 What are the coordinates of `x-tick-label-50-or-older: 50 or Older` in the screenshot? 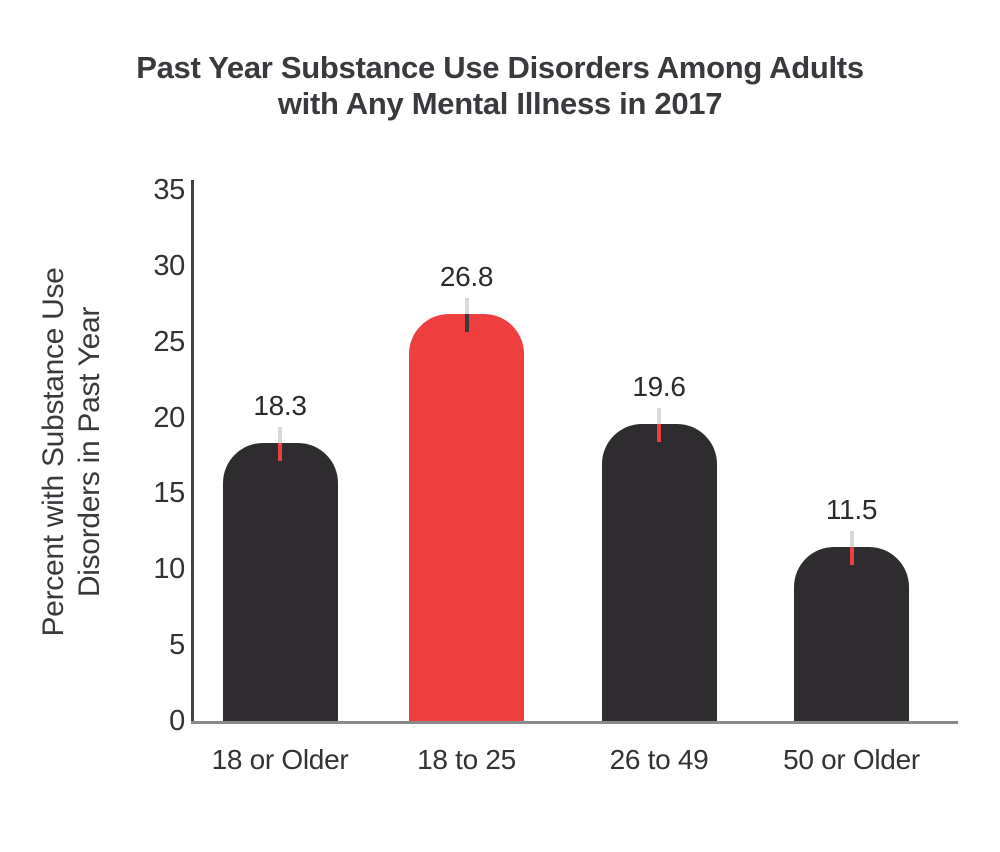 It's located at (851, 759).